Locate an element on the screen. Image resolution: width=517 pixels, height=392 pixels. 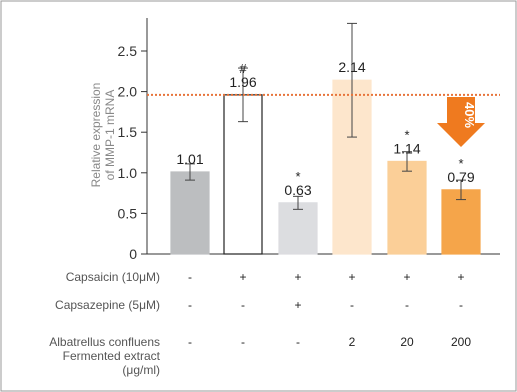
y-tick-label: 0.5 is located at coordinates (128, 213).